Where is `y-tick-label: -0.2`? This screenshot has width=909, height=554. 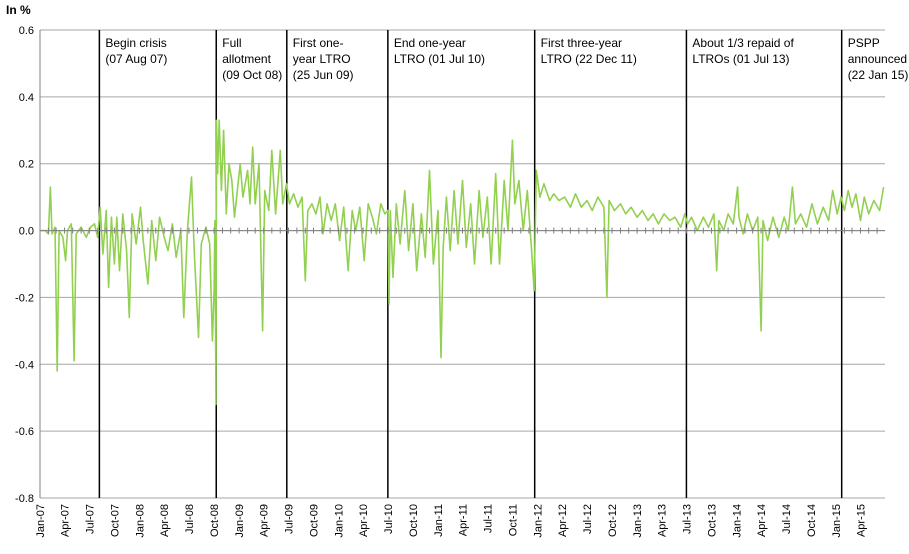 y-tick-label: -0.2 is located at coordinates (24, 298).